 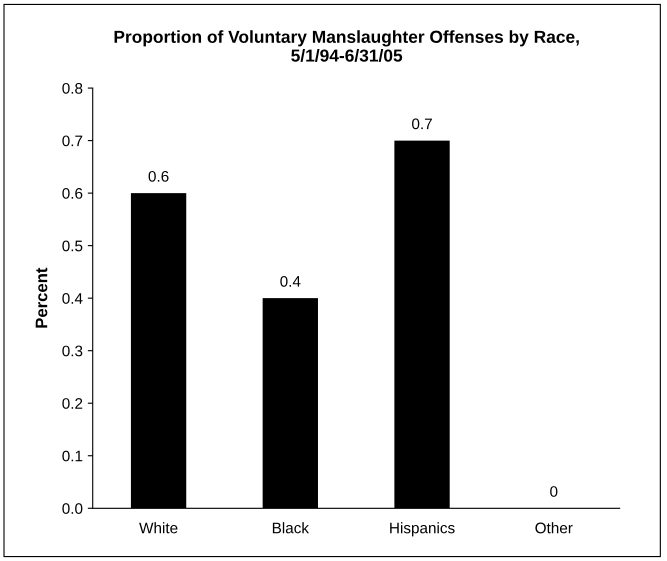 What do you see at coordinates (422, 124) in the screenshot?
I see `data-label: 0.7` at bounding box center [422, 124].